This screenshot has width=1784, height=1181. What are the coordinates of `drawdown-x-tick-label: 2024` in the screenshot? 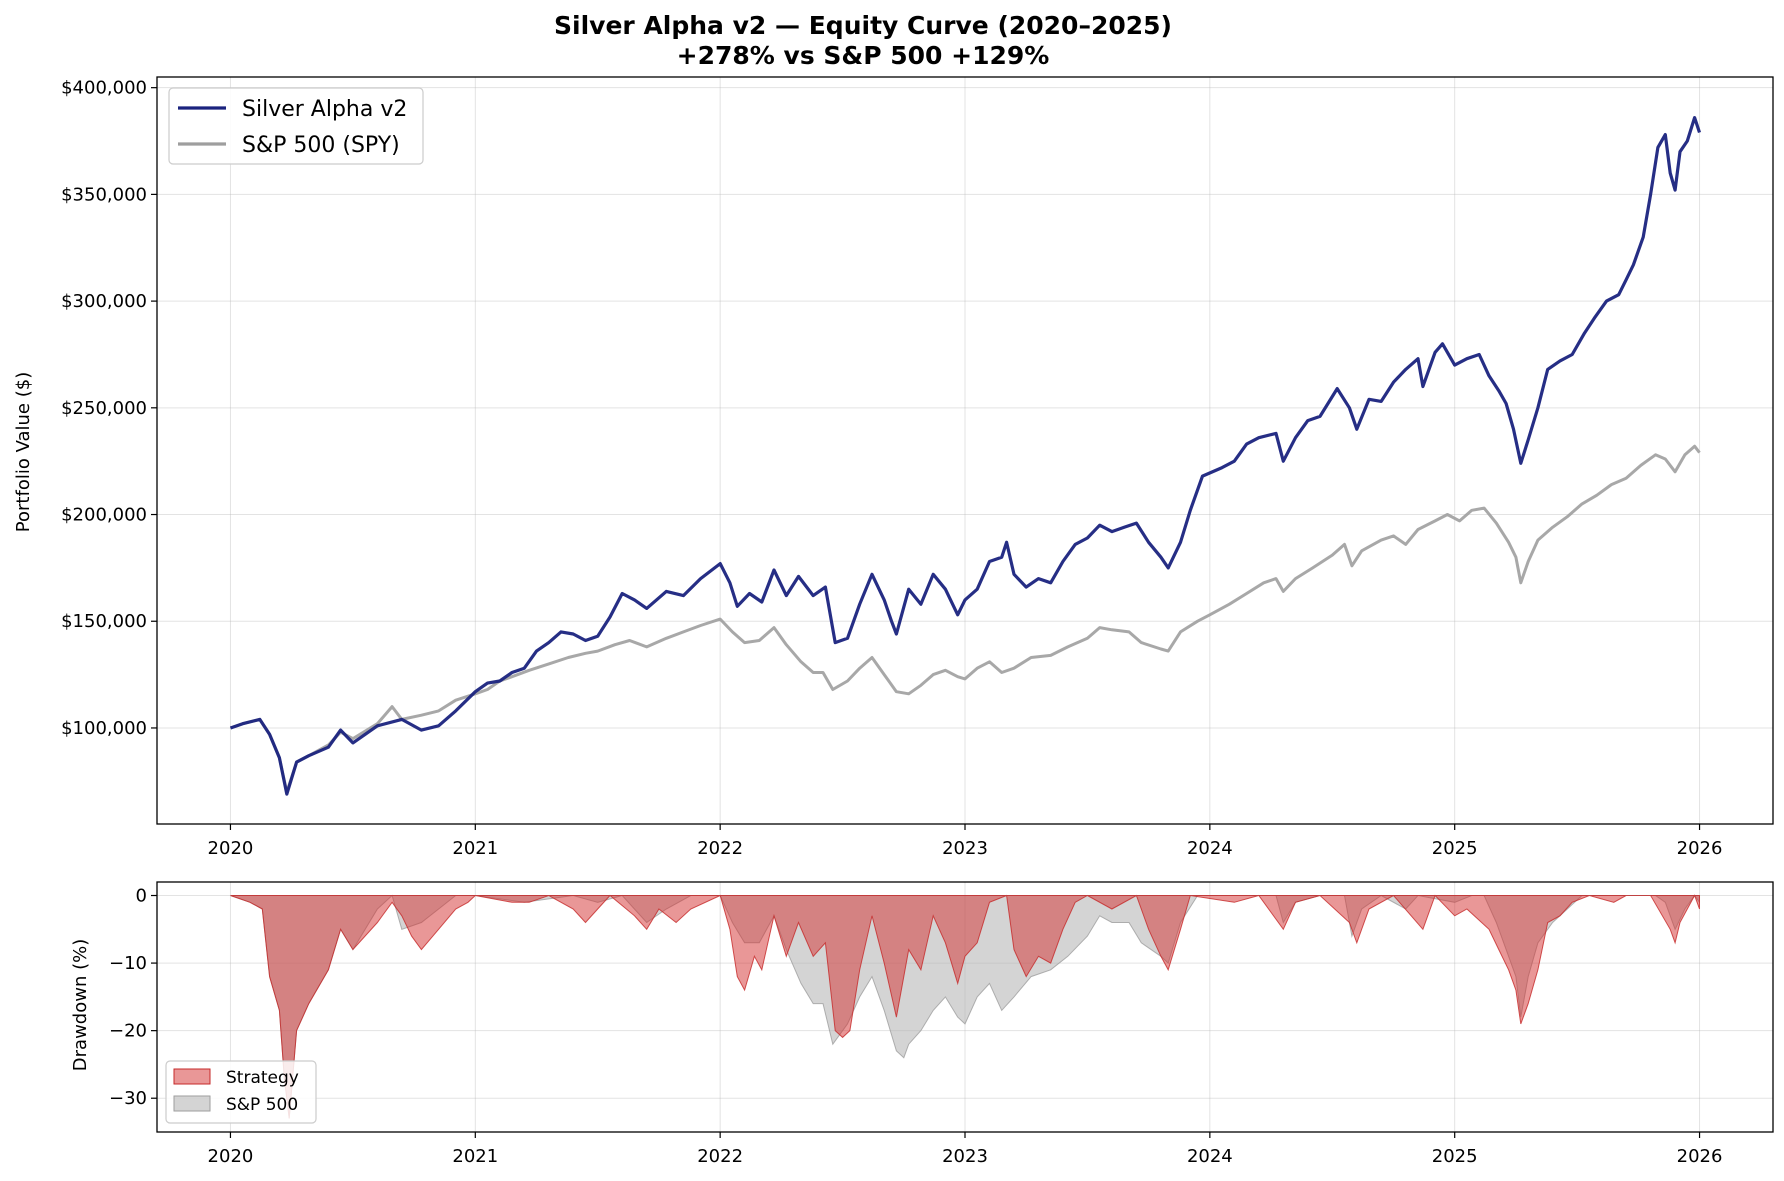 It's located at (1210, 1156).